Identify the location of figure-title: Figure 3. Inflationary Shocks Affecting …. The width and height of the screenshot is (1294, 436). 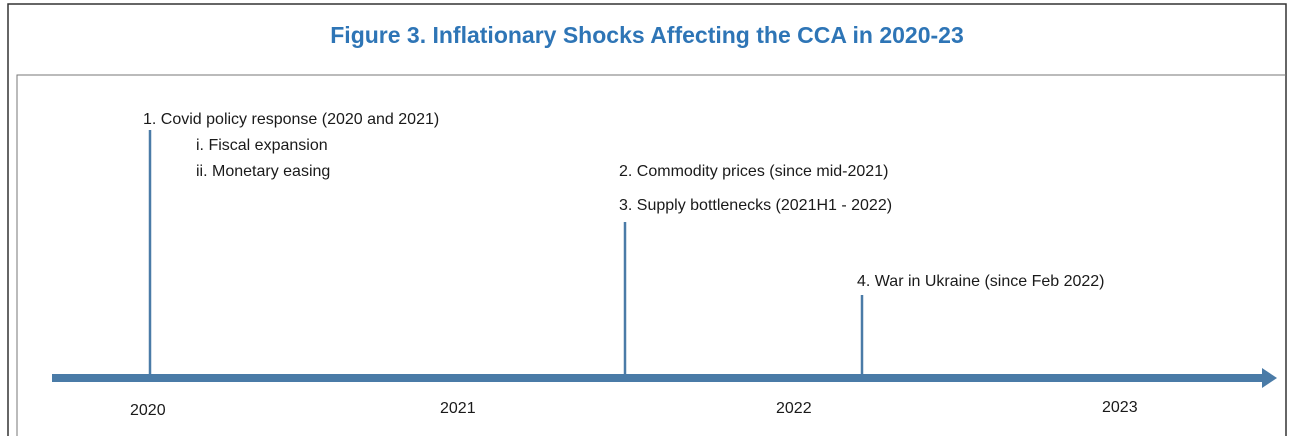
(647, 35).